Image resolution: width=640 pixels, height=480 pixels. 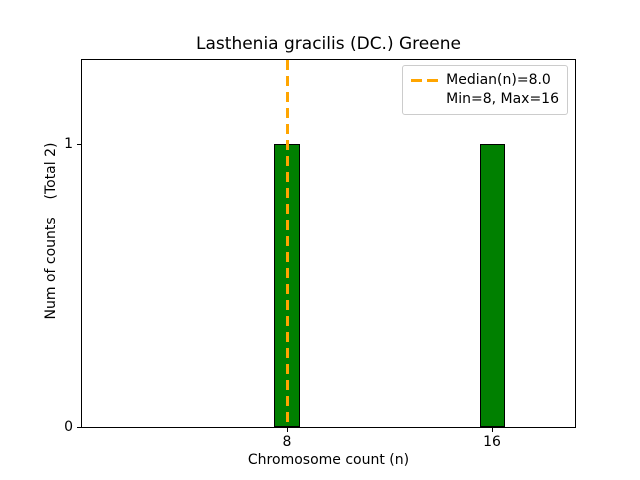 What do you see at coordinates (328, 44) in the screenshot?
I see `chart-title: Lasthenia gracilis (DC.) Greene` at bounding box center [328, 44].